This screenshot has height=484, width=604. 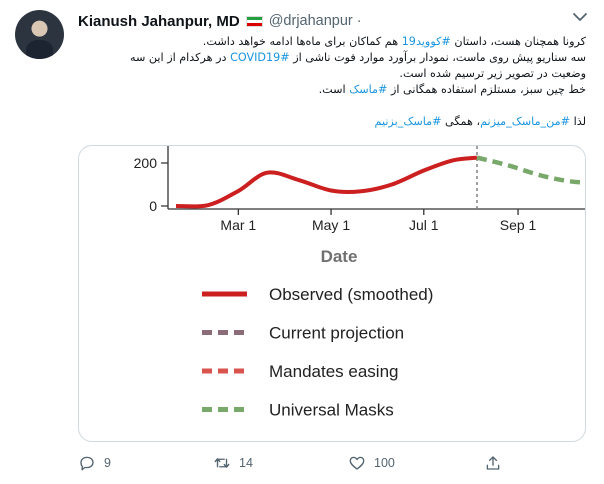 What do you see at coordinates (146, 163) in the screenshot?
I see `y-tick-label: 200` at bounding box center [146, 163].